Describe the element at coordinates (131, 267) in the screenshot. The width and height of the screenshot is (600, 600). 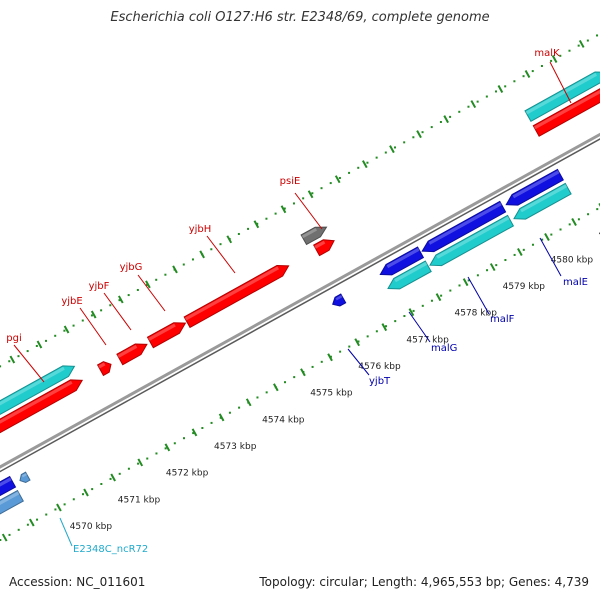
I see `gene-label-yjbG: yjbG` at that location.